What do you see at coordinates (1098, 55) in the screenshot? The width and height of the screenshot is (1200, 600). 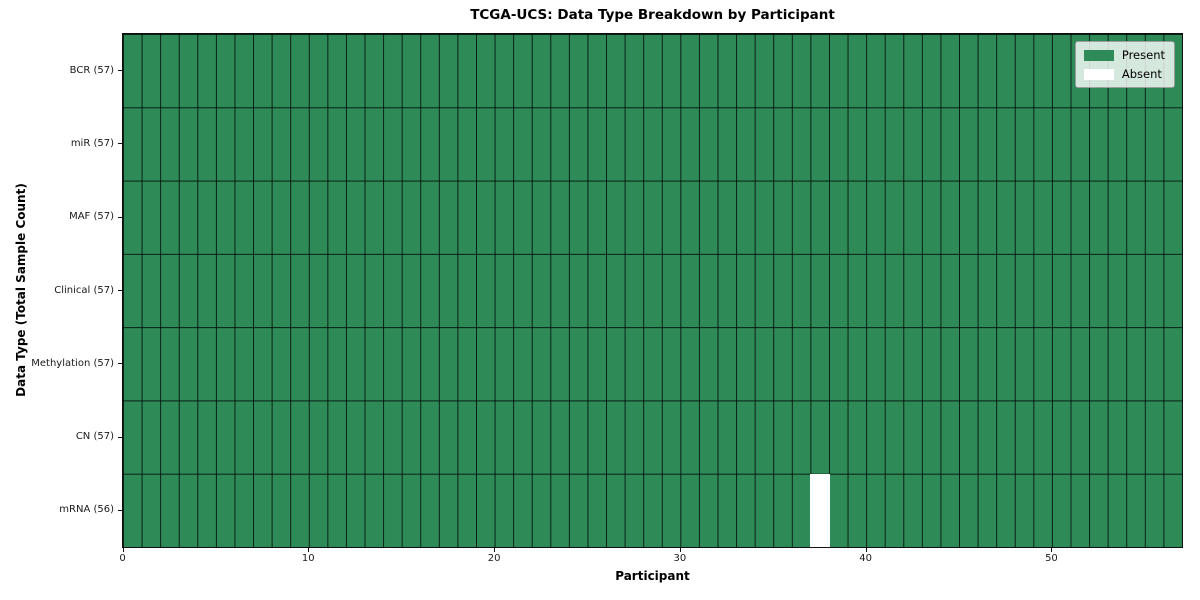 I see `legend-swatch-present` at bounding box center [1098, 55].